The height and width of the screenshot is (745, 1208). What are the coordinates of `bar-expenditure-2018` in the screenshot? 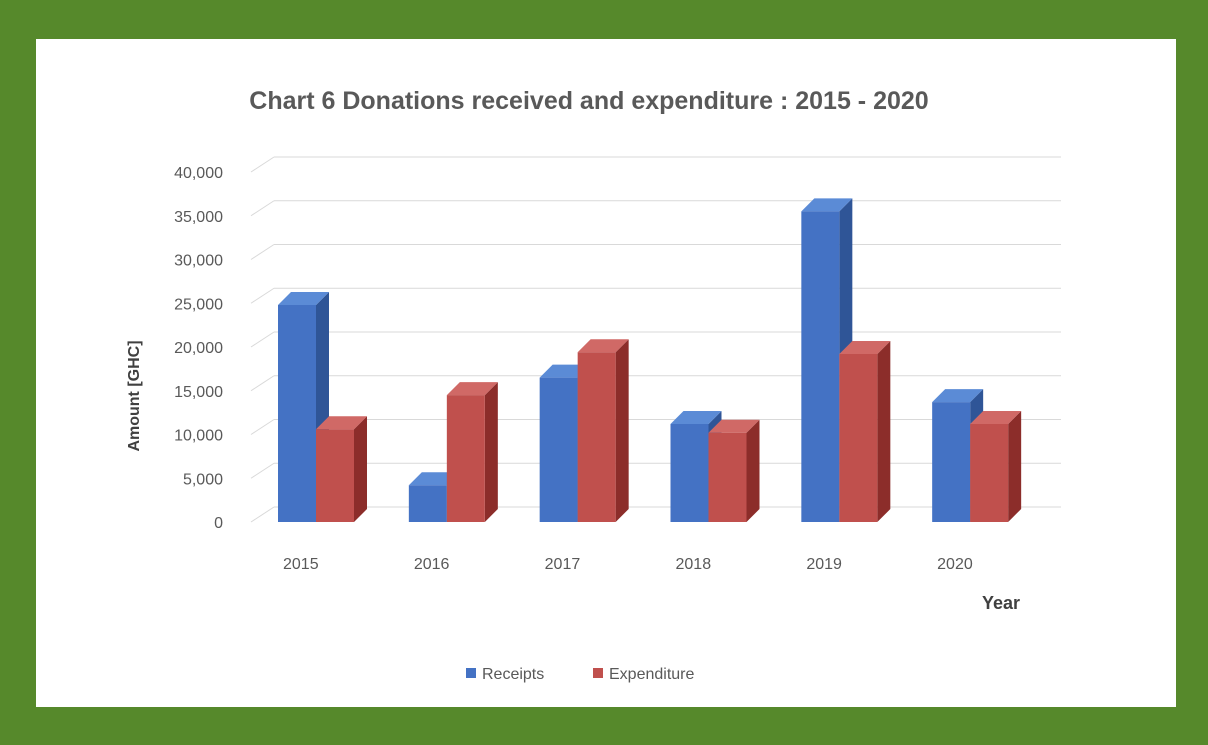 It's located at (734, 470).